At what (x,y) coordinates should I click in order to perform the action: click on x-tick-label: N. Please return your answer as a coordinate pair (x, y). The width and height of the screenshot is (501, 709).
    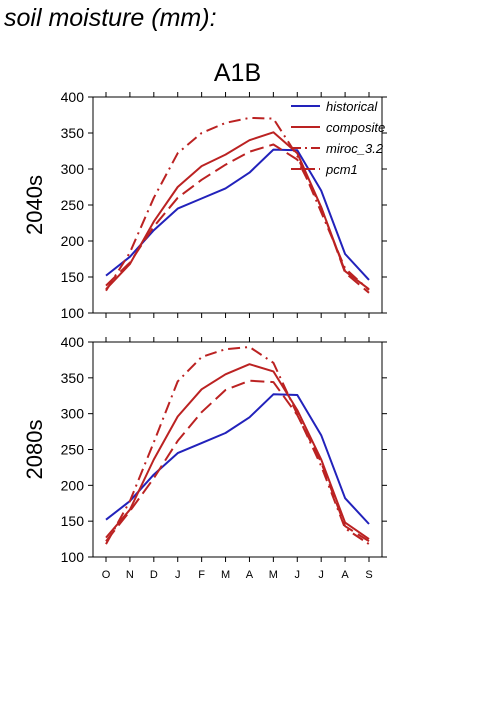
    Looking at the image, I should click on (130, 575).